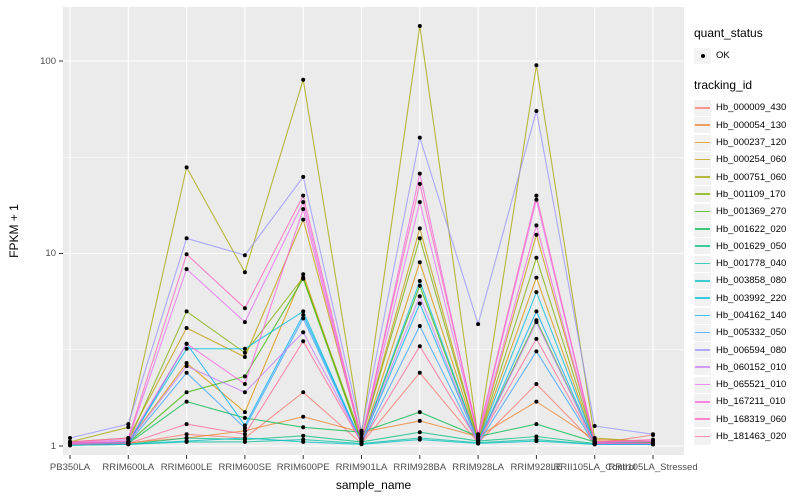  Describe the element at coordinates (751, 229) in the screenshot. I see `legend-item-label: Hb_001622_020` at that location.